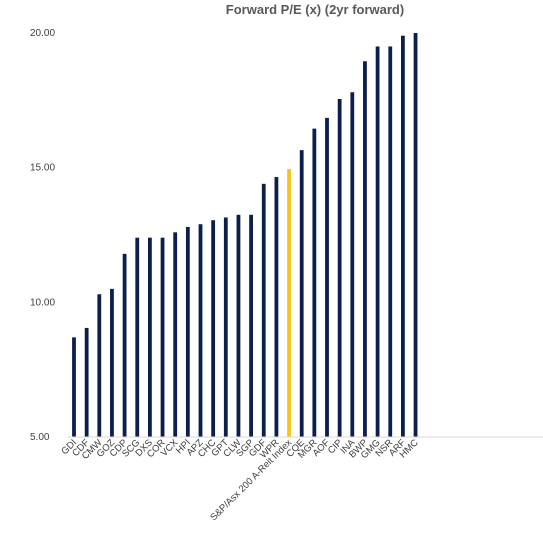  Describe the element at coordinates (42, 235) in the screenshot. I see `y-axis-tick-labels: 5.00 10.00 15.00 20.00` at that location.